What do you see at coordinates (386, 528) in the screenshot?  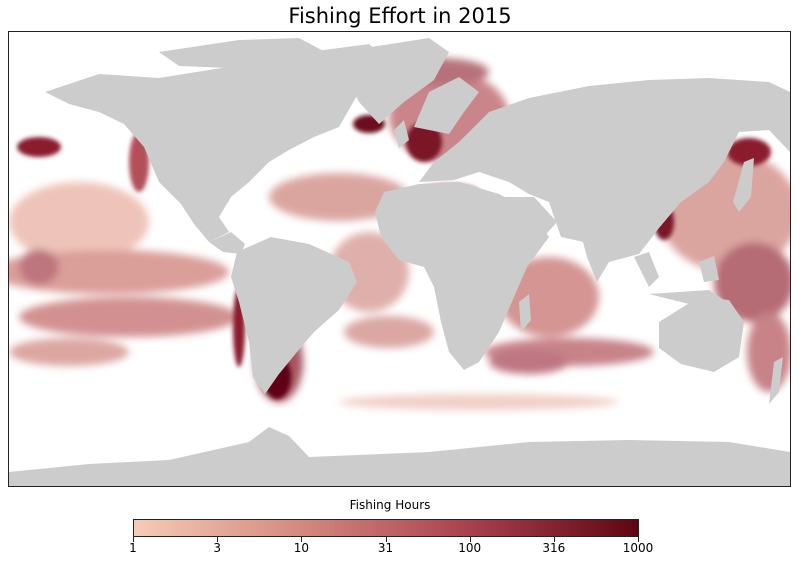 I see `colorbar-gradient` at bounding box center [386, 528].